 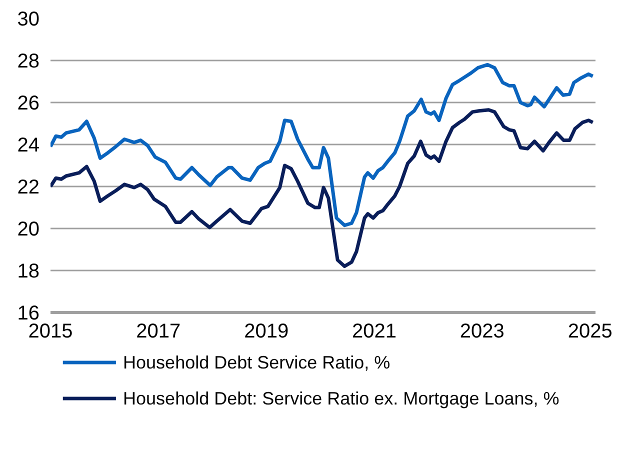 What do you see at coordinates (590, 331) in the screenshot?
I see `x-tick-label: 2025` at bounding box center [590, 331].